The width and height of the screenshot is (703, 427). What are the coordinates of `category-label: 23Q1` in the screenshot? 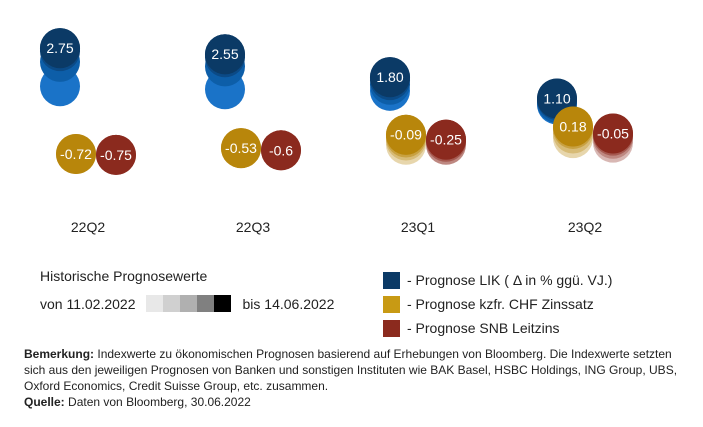 It's located at (418, 227).